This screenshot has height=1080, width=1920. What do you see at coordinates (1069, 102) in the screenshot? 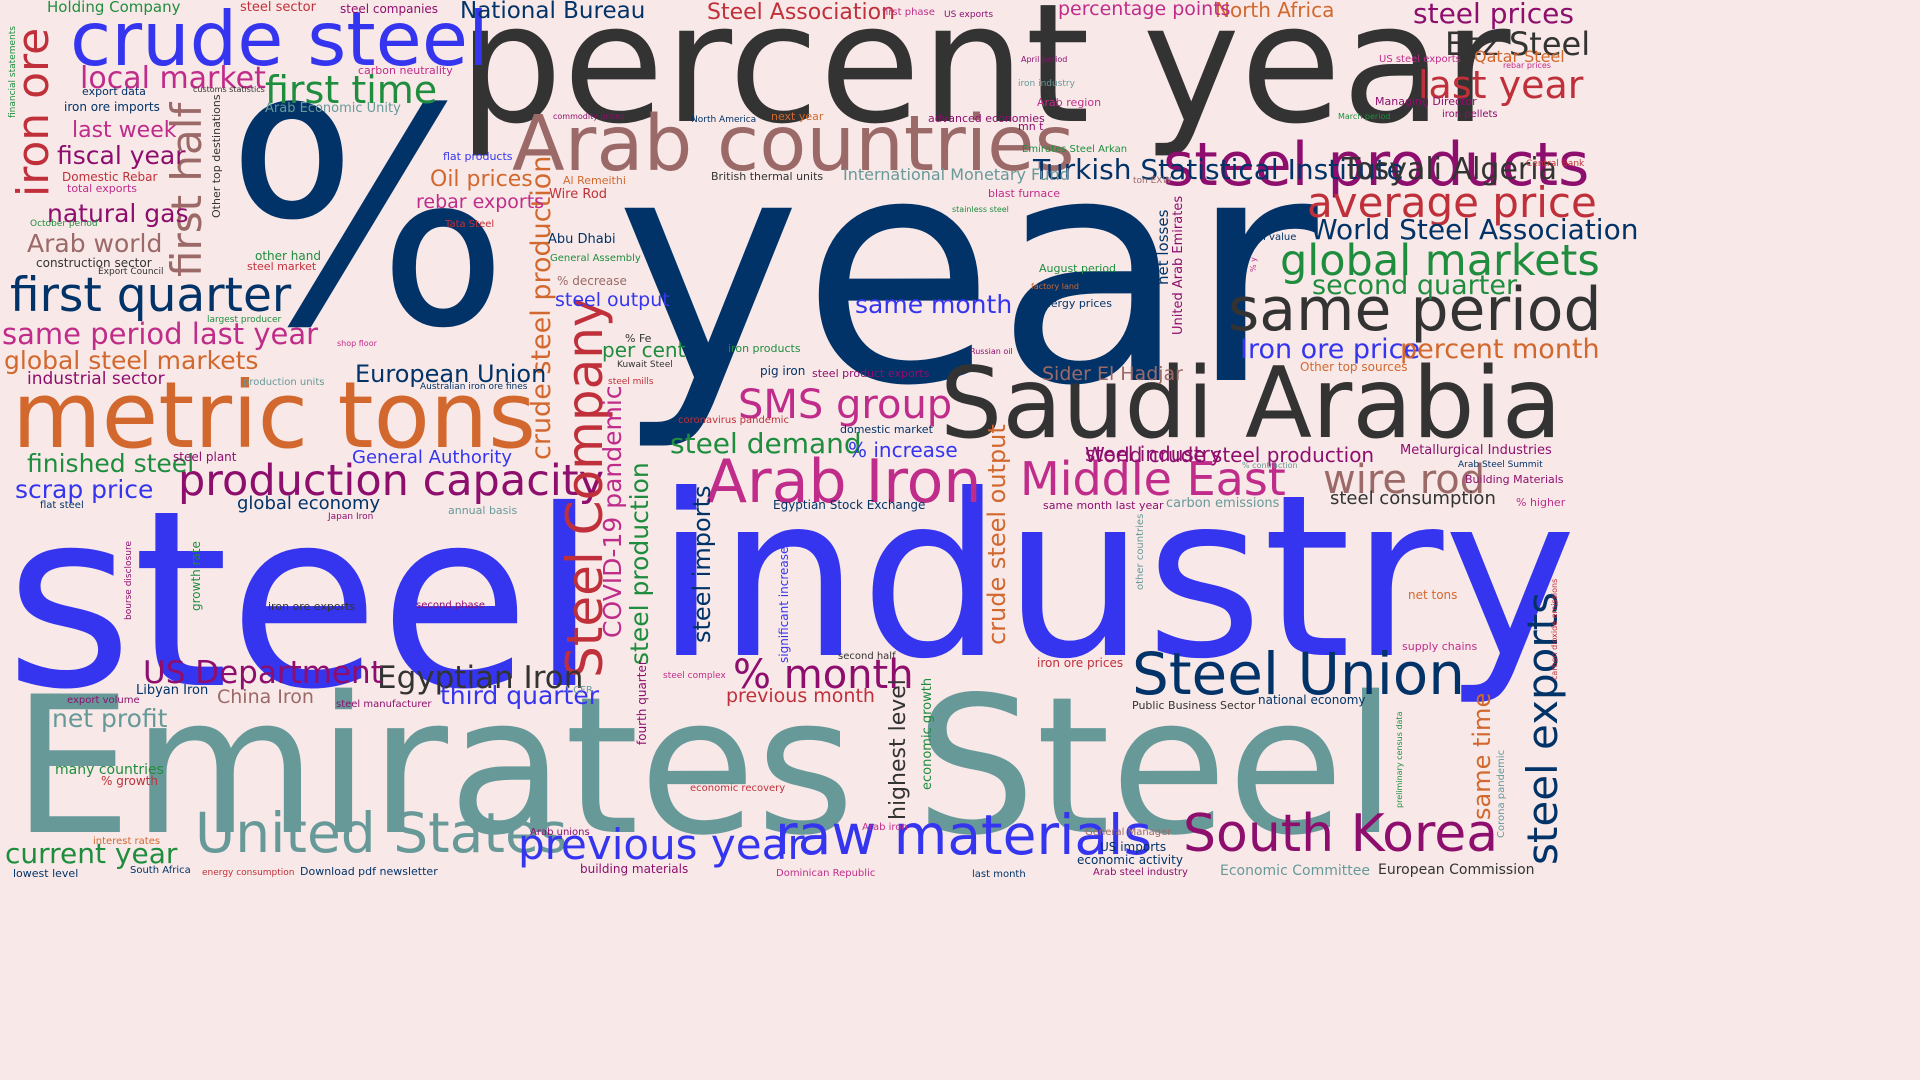
I see `word-arab-region: Arab region` at bounding box center [1069, 102].